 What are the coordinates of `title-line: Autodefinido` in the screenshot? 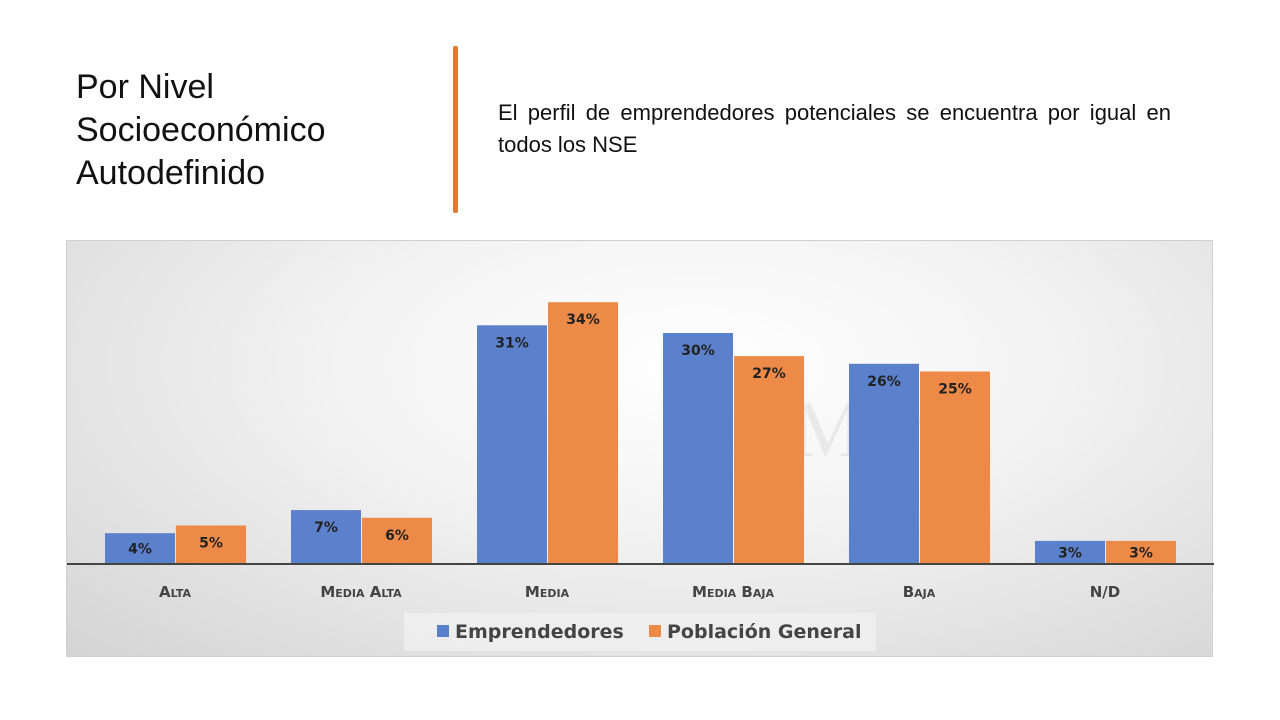 It's located at (171, 173).